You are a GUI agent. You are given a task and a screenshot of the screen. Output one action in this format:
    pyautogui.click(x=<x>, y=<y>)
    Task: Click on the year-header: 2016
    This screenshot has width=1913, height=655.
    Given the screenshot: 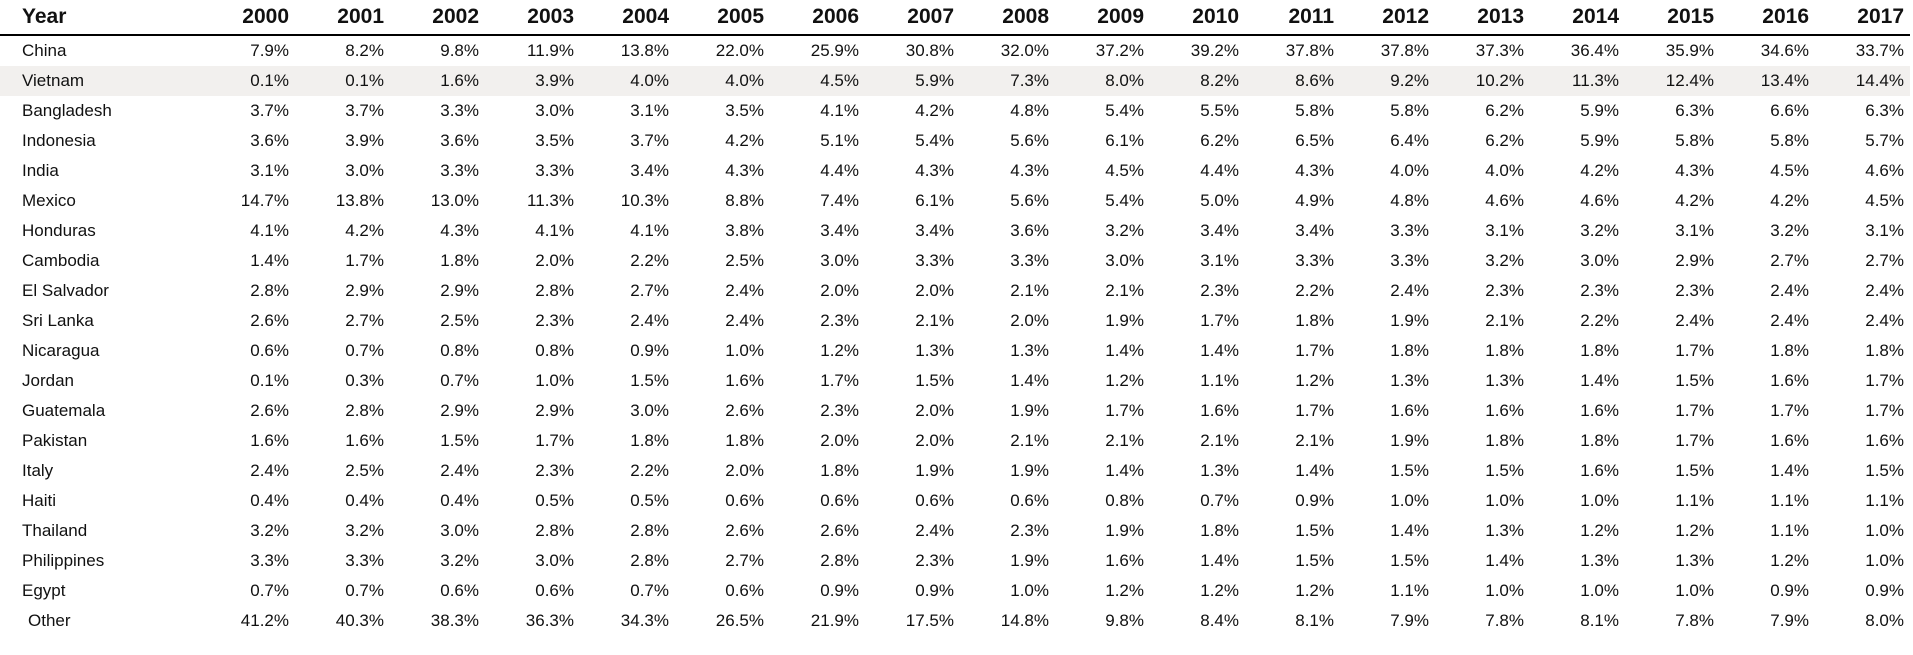 What is the action you would take?
    pyautogui.click(x=1767, y=18)
    